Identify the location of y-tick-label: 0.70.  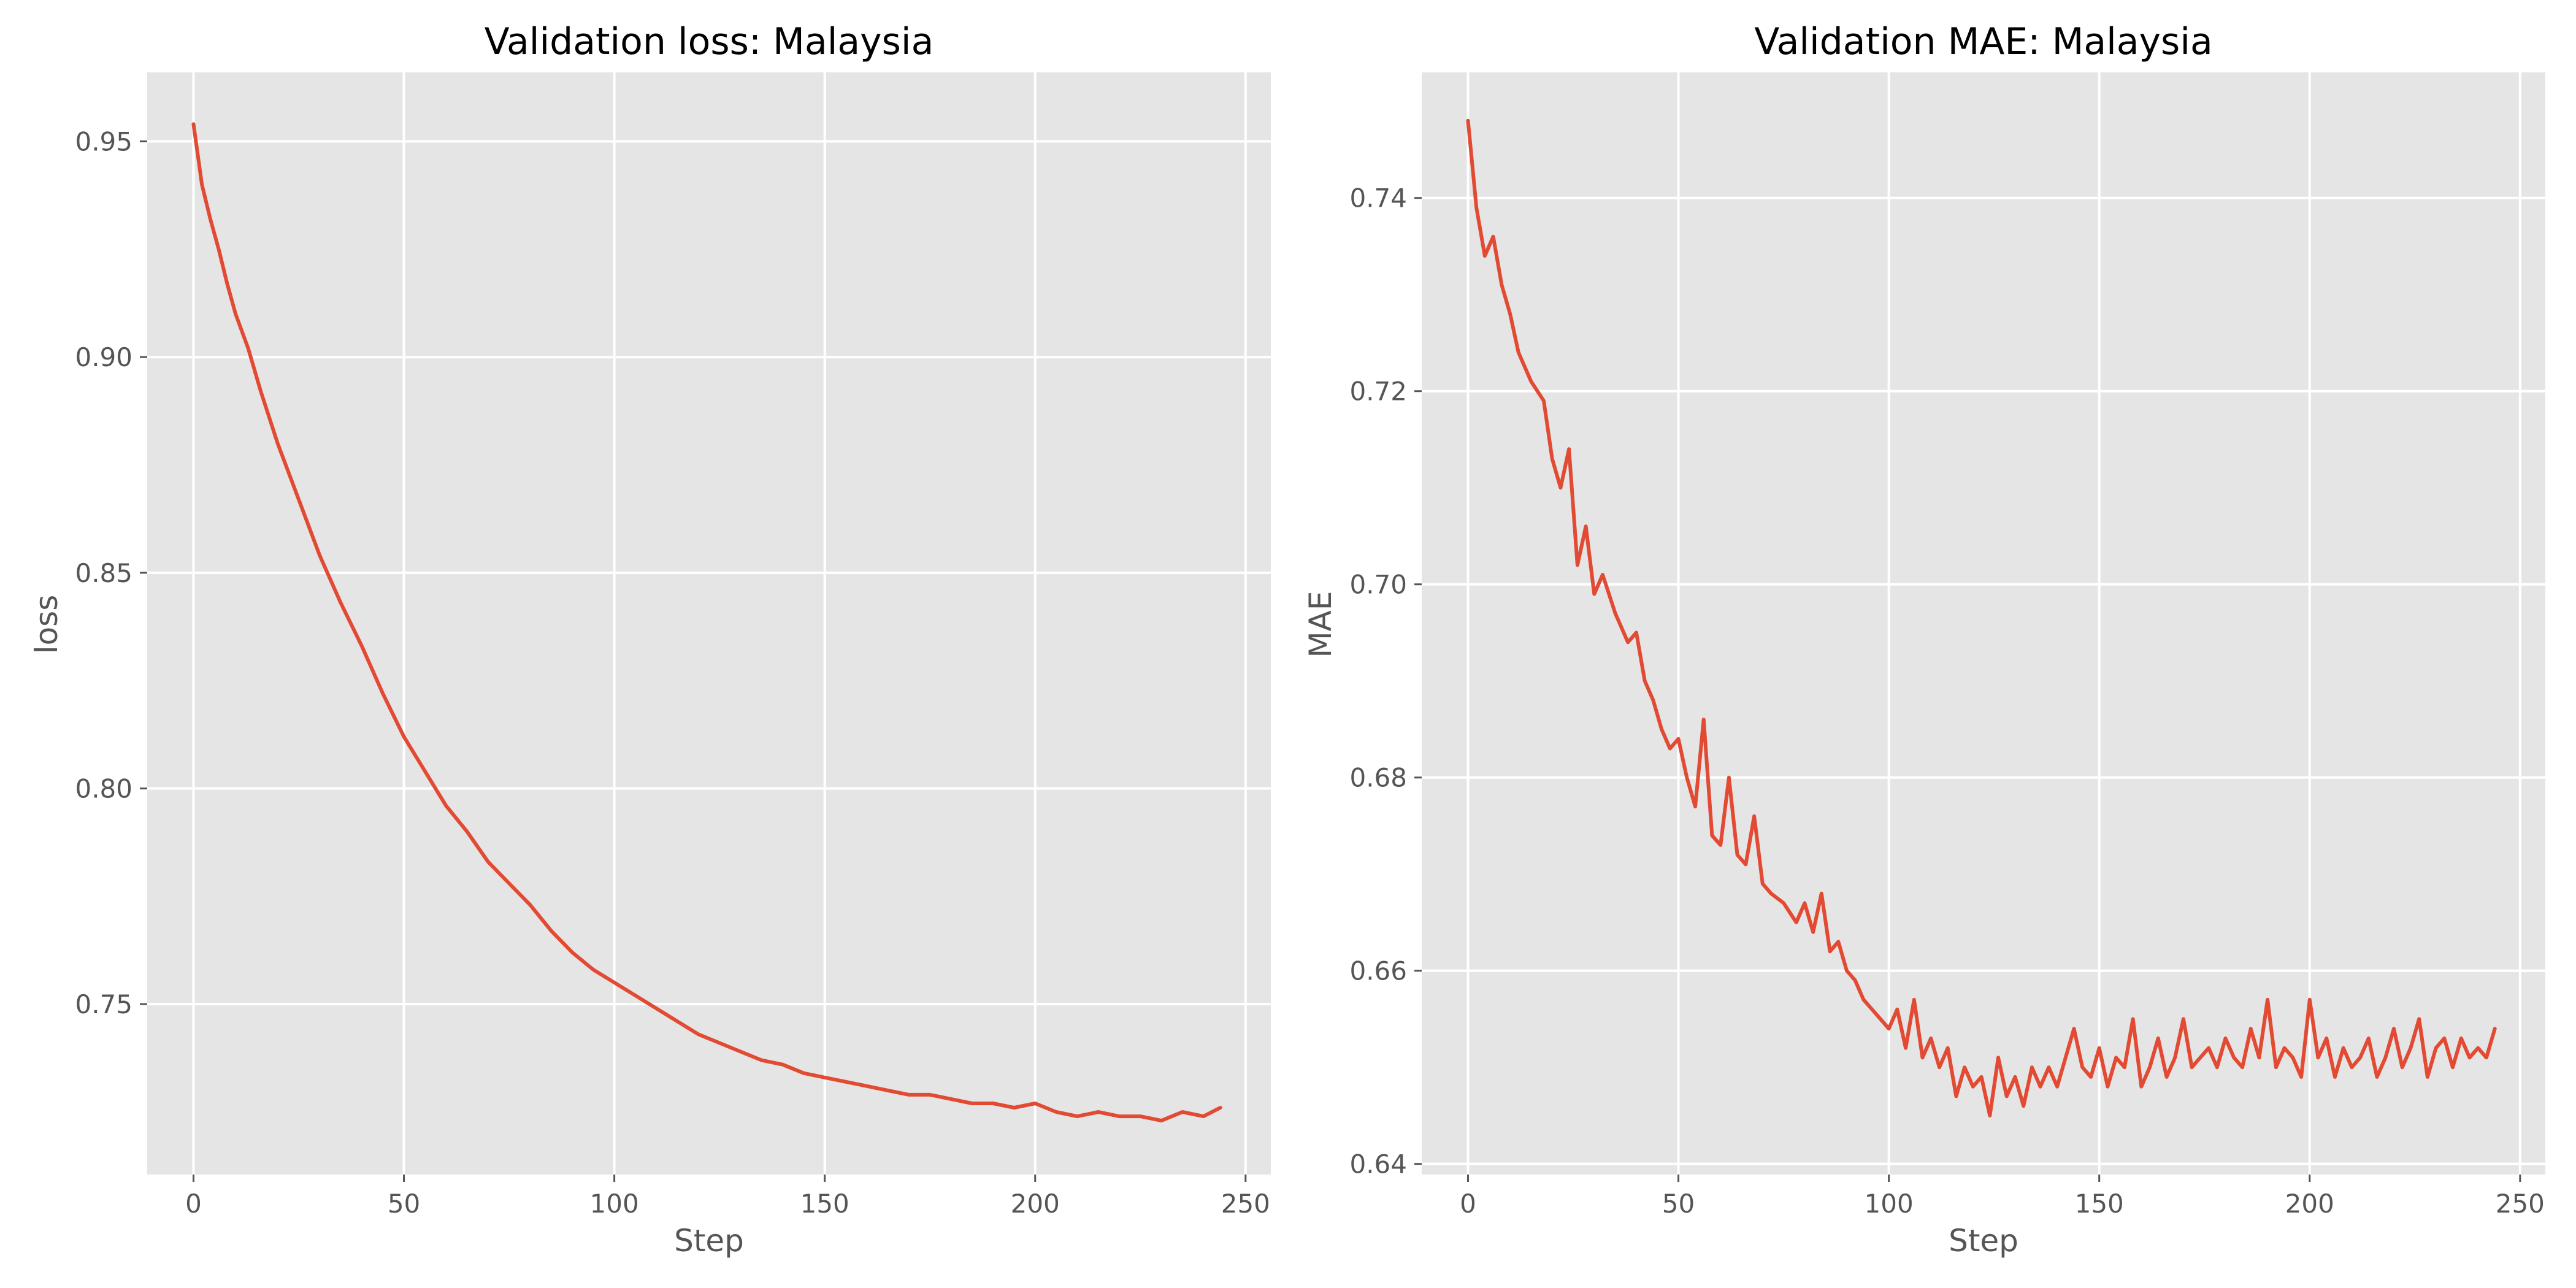
(1378, 585).